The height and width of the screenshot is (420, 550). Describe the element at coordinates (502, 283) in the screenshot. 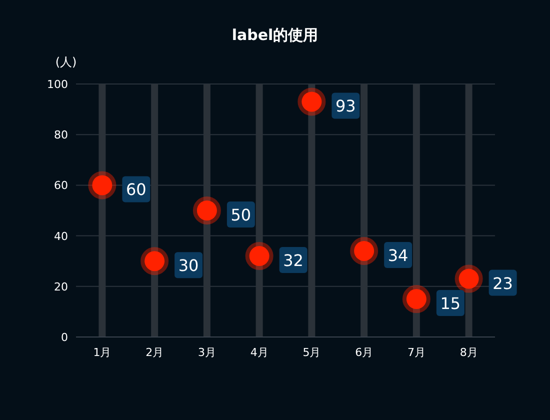

I see `data-label: 23` at that location.